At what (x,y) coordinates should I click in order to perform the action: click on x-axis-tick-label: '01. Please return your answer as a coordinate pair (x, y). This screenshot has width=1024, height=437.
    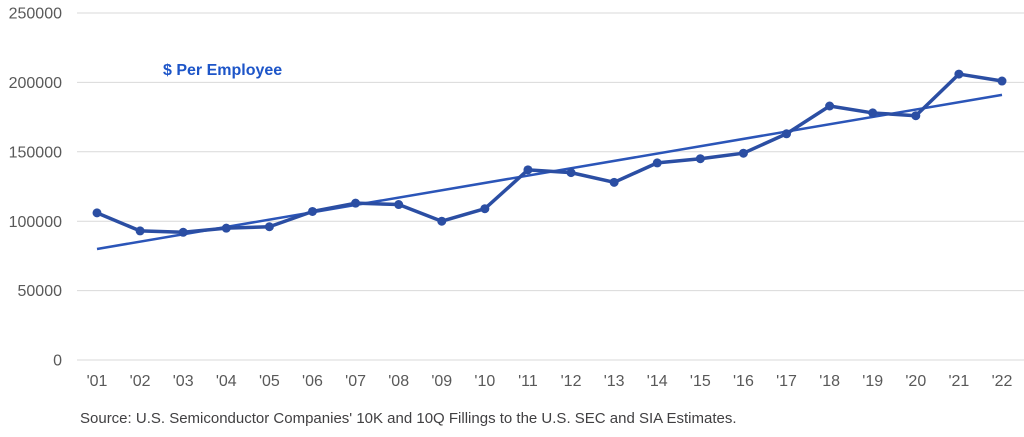
    Looking at the image, I should click on (97, 381).